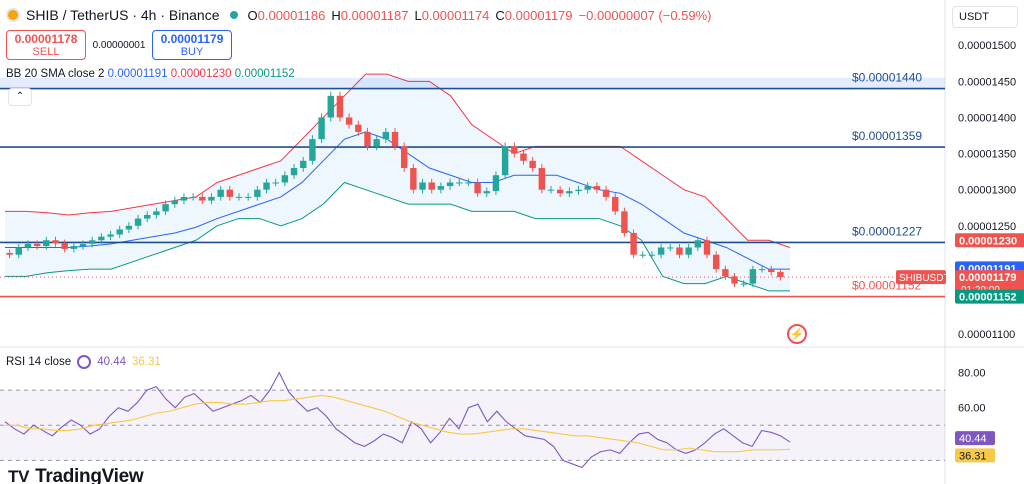 This screenshot has height=484, width=1024. I want to click on market-status-icon, so click(233, 15).